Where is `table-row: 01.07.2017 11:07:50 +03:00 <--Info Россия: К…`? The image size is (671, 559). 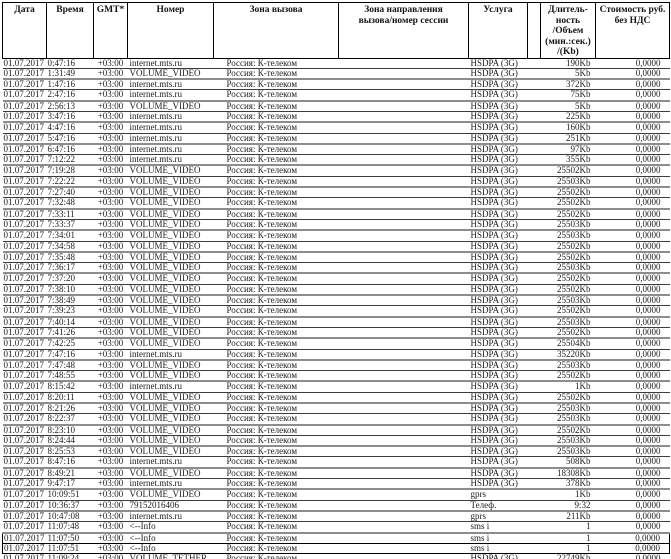 table-row: 01.07.2017 11:07:50 +03:00 <--Info Россия: К… is located at coordinates (336, 538).